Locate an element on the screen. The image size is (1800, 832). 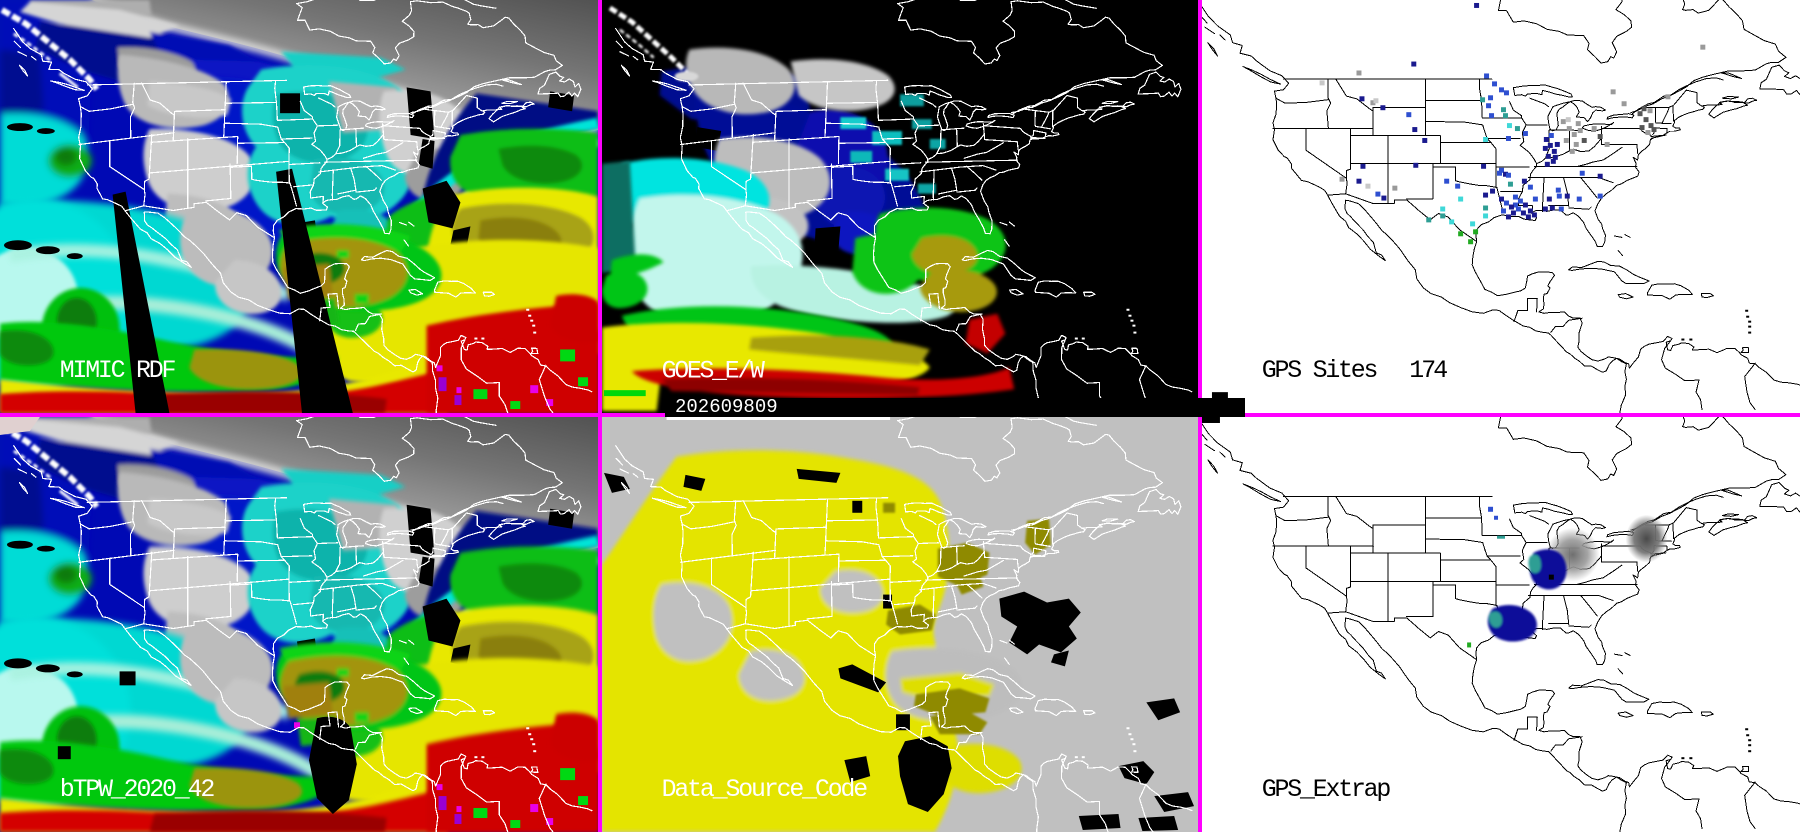
svg-text: MIMIC RDF is located at coordinates (118, 371).